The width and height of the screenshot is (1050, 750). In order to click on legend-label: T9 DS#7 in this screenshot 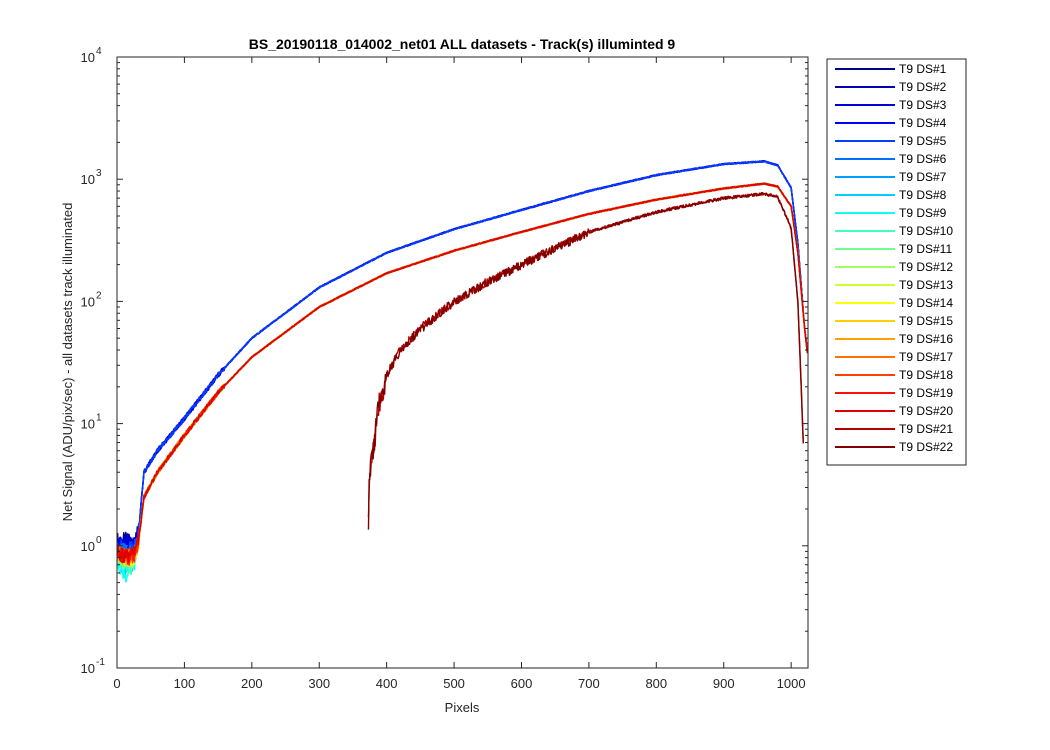, I will do `click(923, 177)`.